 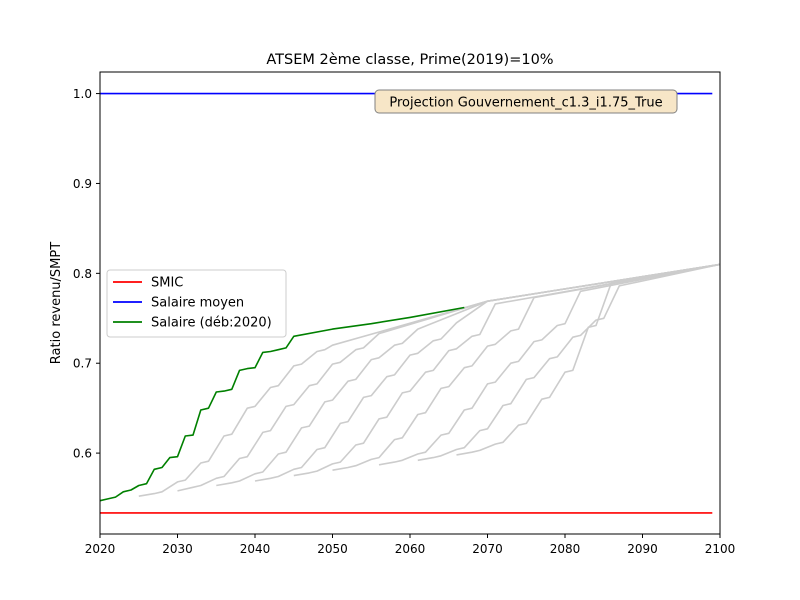 What do you see at coordinates (82, 94) in the screenshot?
I see `y-tick-label: 1.0` at bounding box center [82, 94].